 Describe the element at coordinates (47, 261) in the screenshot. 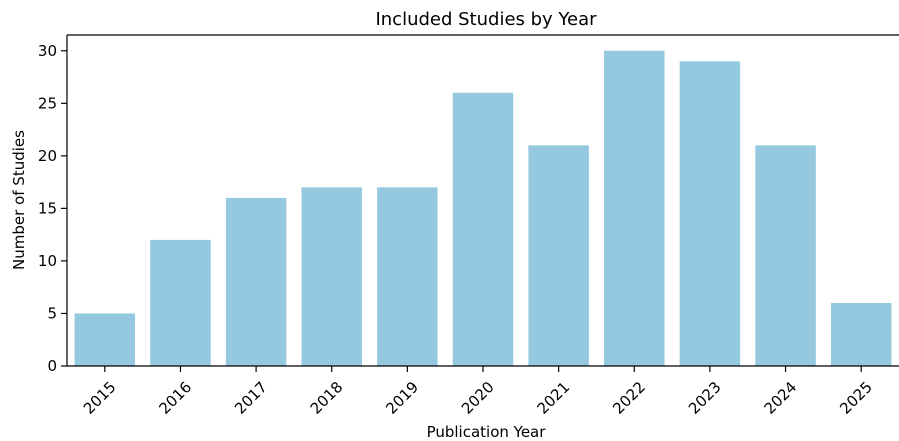

I see `y-tick-label: 10` at that location.